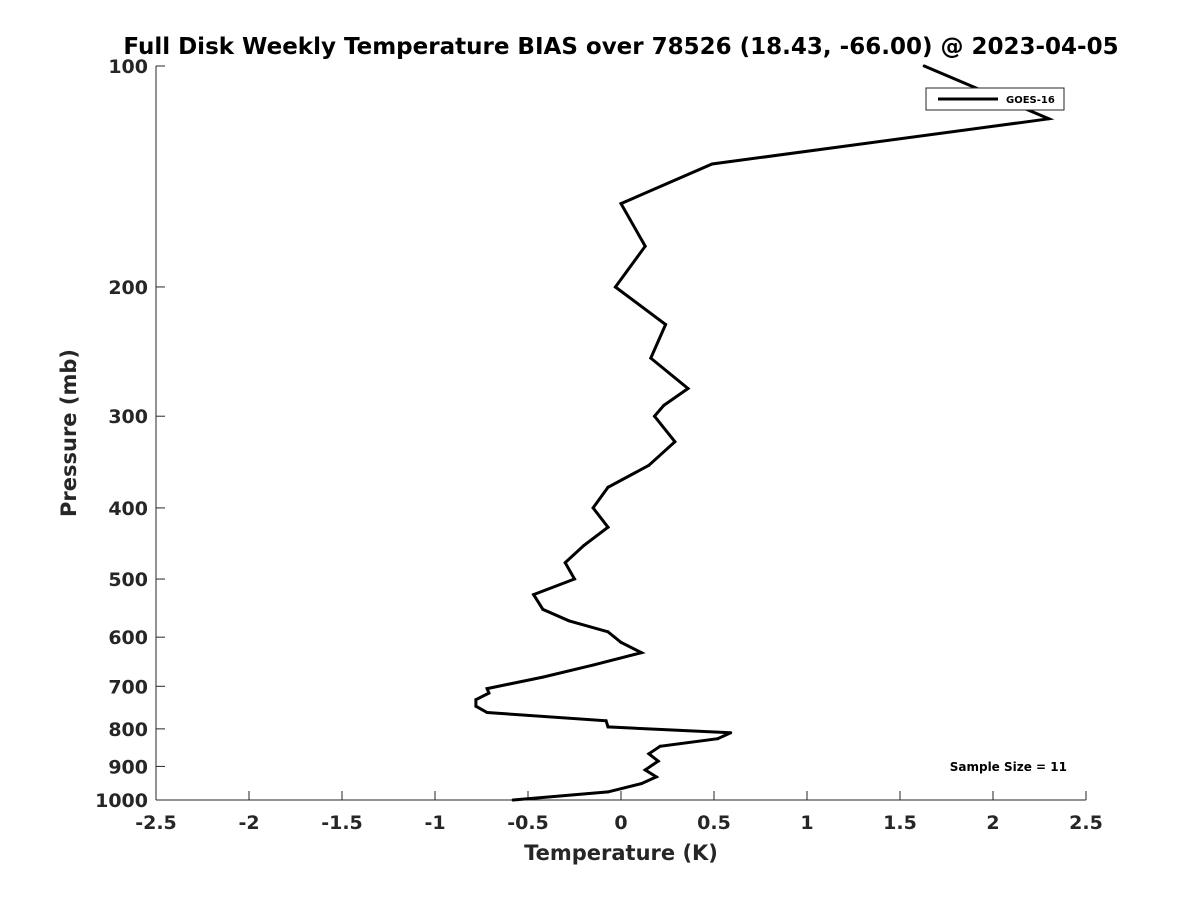 The height and width of the screenshot is (900, 1200). Describe the element at coordinates (248, 823) in the screenshot. I see `x-tick-label: -2` at that location.